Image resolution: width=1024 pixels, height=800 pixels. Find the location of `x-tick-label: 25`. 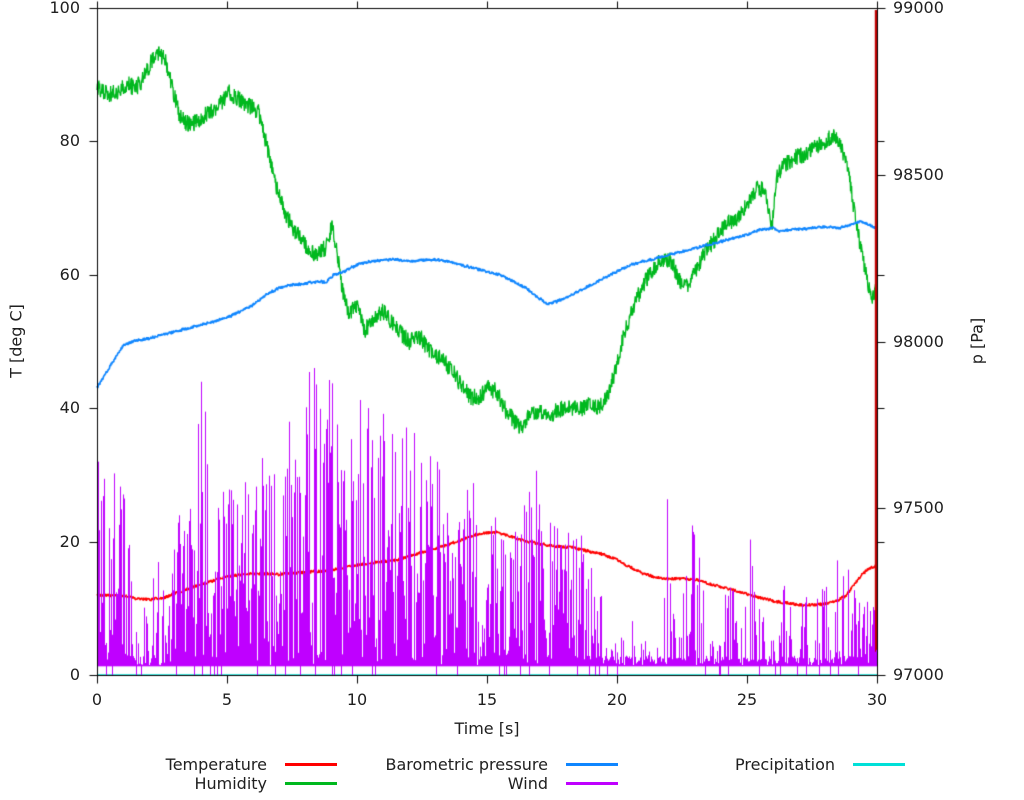

x-tick-label: 25 is located at coordinates (747, 699).